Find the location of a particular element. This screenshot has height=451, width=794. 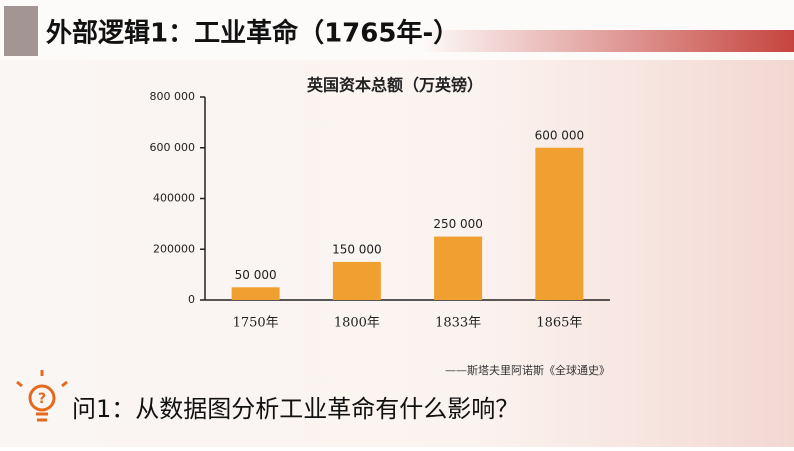

y-tick-label: 600 000 is located at coordinates (173, 147).